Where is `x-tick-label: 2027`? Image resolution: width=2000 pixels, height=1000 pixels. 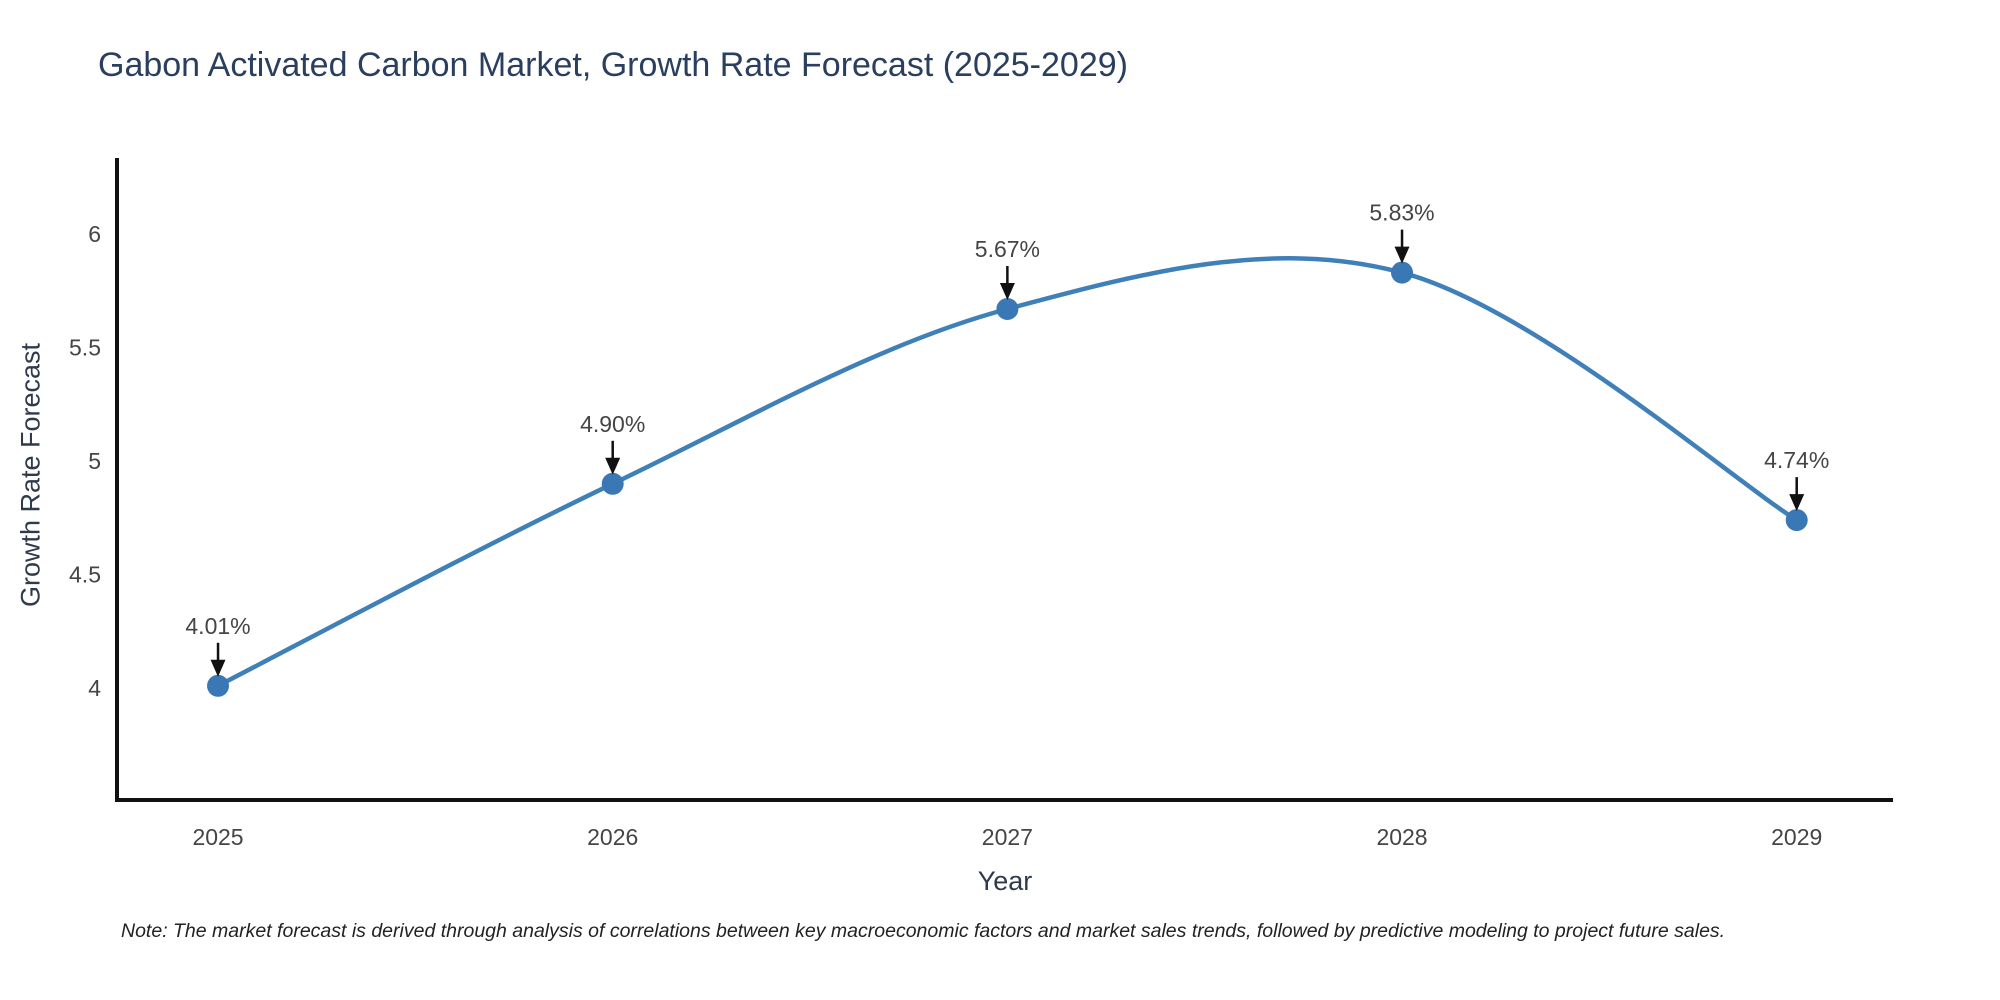
x-tick-label: 2027 is located at coordinates (1007, 837).